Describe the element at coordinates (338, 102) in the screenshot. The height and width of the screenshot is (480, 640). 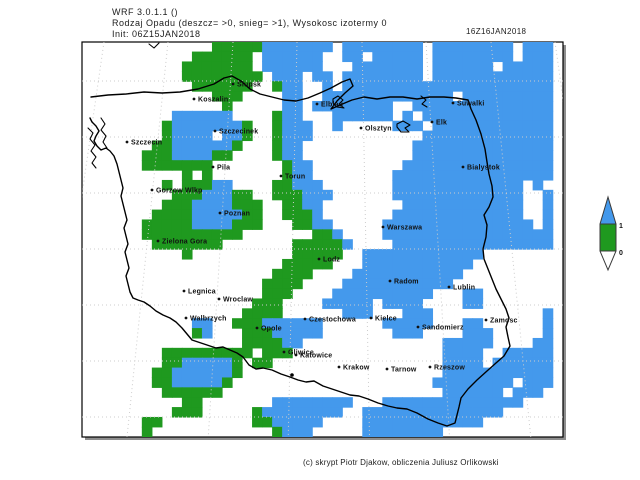
I see `water-feature` at that location.